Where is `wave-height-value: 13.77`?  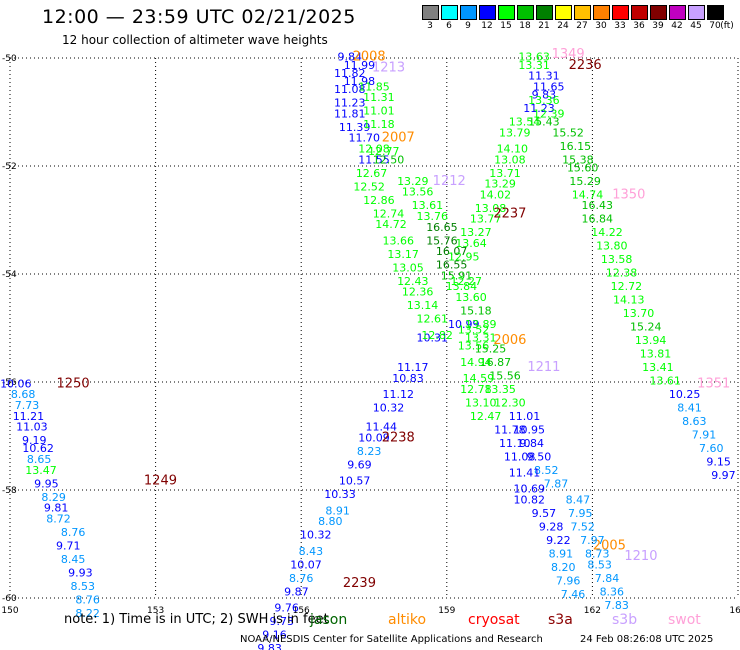 wave-height-value: 13.77 is located at coordinates (486, 219).